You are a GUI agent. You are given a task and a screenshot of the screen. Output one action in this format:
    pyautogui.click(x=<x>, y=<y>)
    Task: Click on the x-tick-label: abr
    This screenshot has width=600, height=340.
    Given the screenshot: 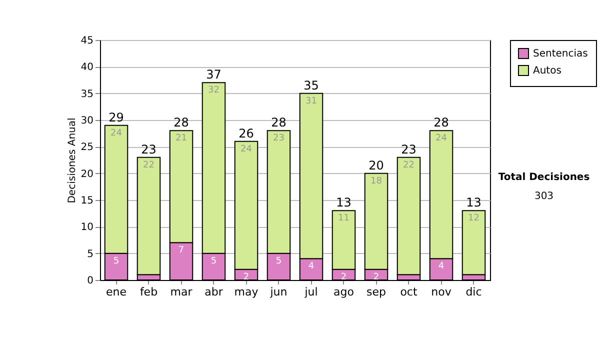 What is the action you would take?
    pyautogui.click(x=214, y=292)
    